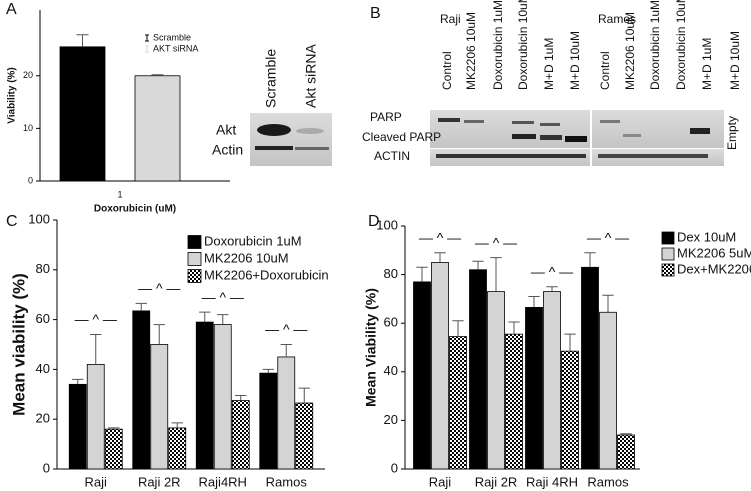 The width and height of the screenshot is (751, 491). I want to click on blot-a: Scramble Akt siRNA Akt Actin, so click(272, 105).